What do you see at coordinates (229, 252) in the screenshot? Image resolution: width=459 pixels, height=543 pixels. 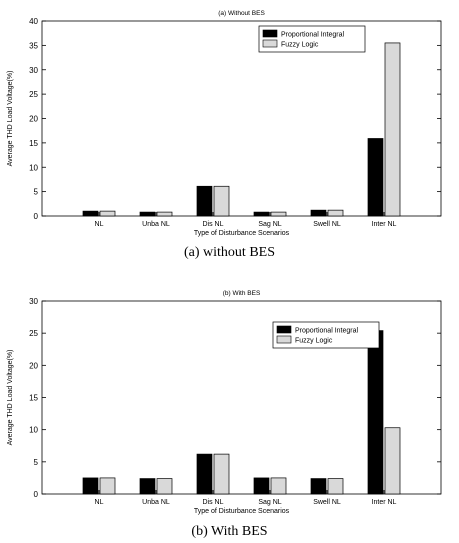 I see `figure-caption-a: (a) without BES` at bounding box center [229, 252].